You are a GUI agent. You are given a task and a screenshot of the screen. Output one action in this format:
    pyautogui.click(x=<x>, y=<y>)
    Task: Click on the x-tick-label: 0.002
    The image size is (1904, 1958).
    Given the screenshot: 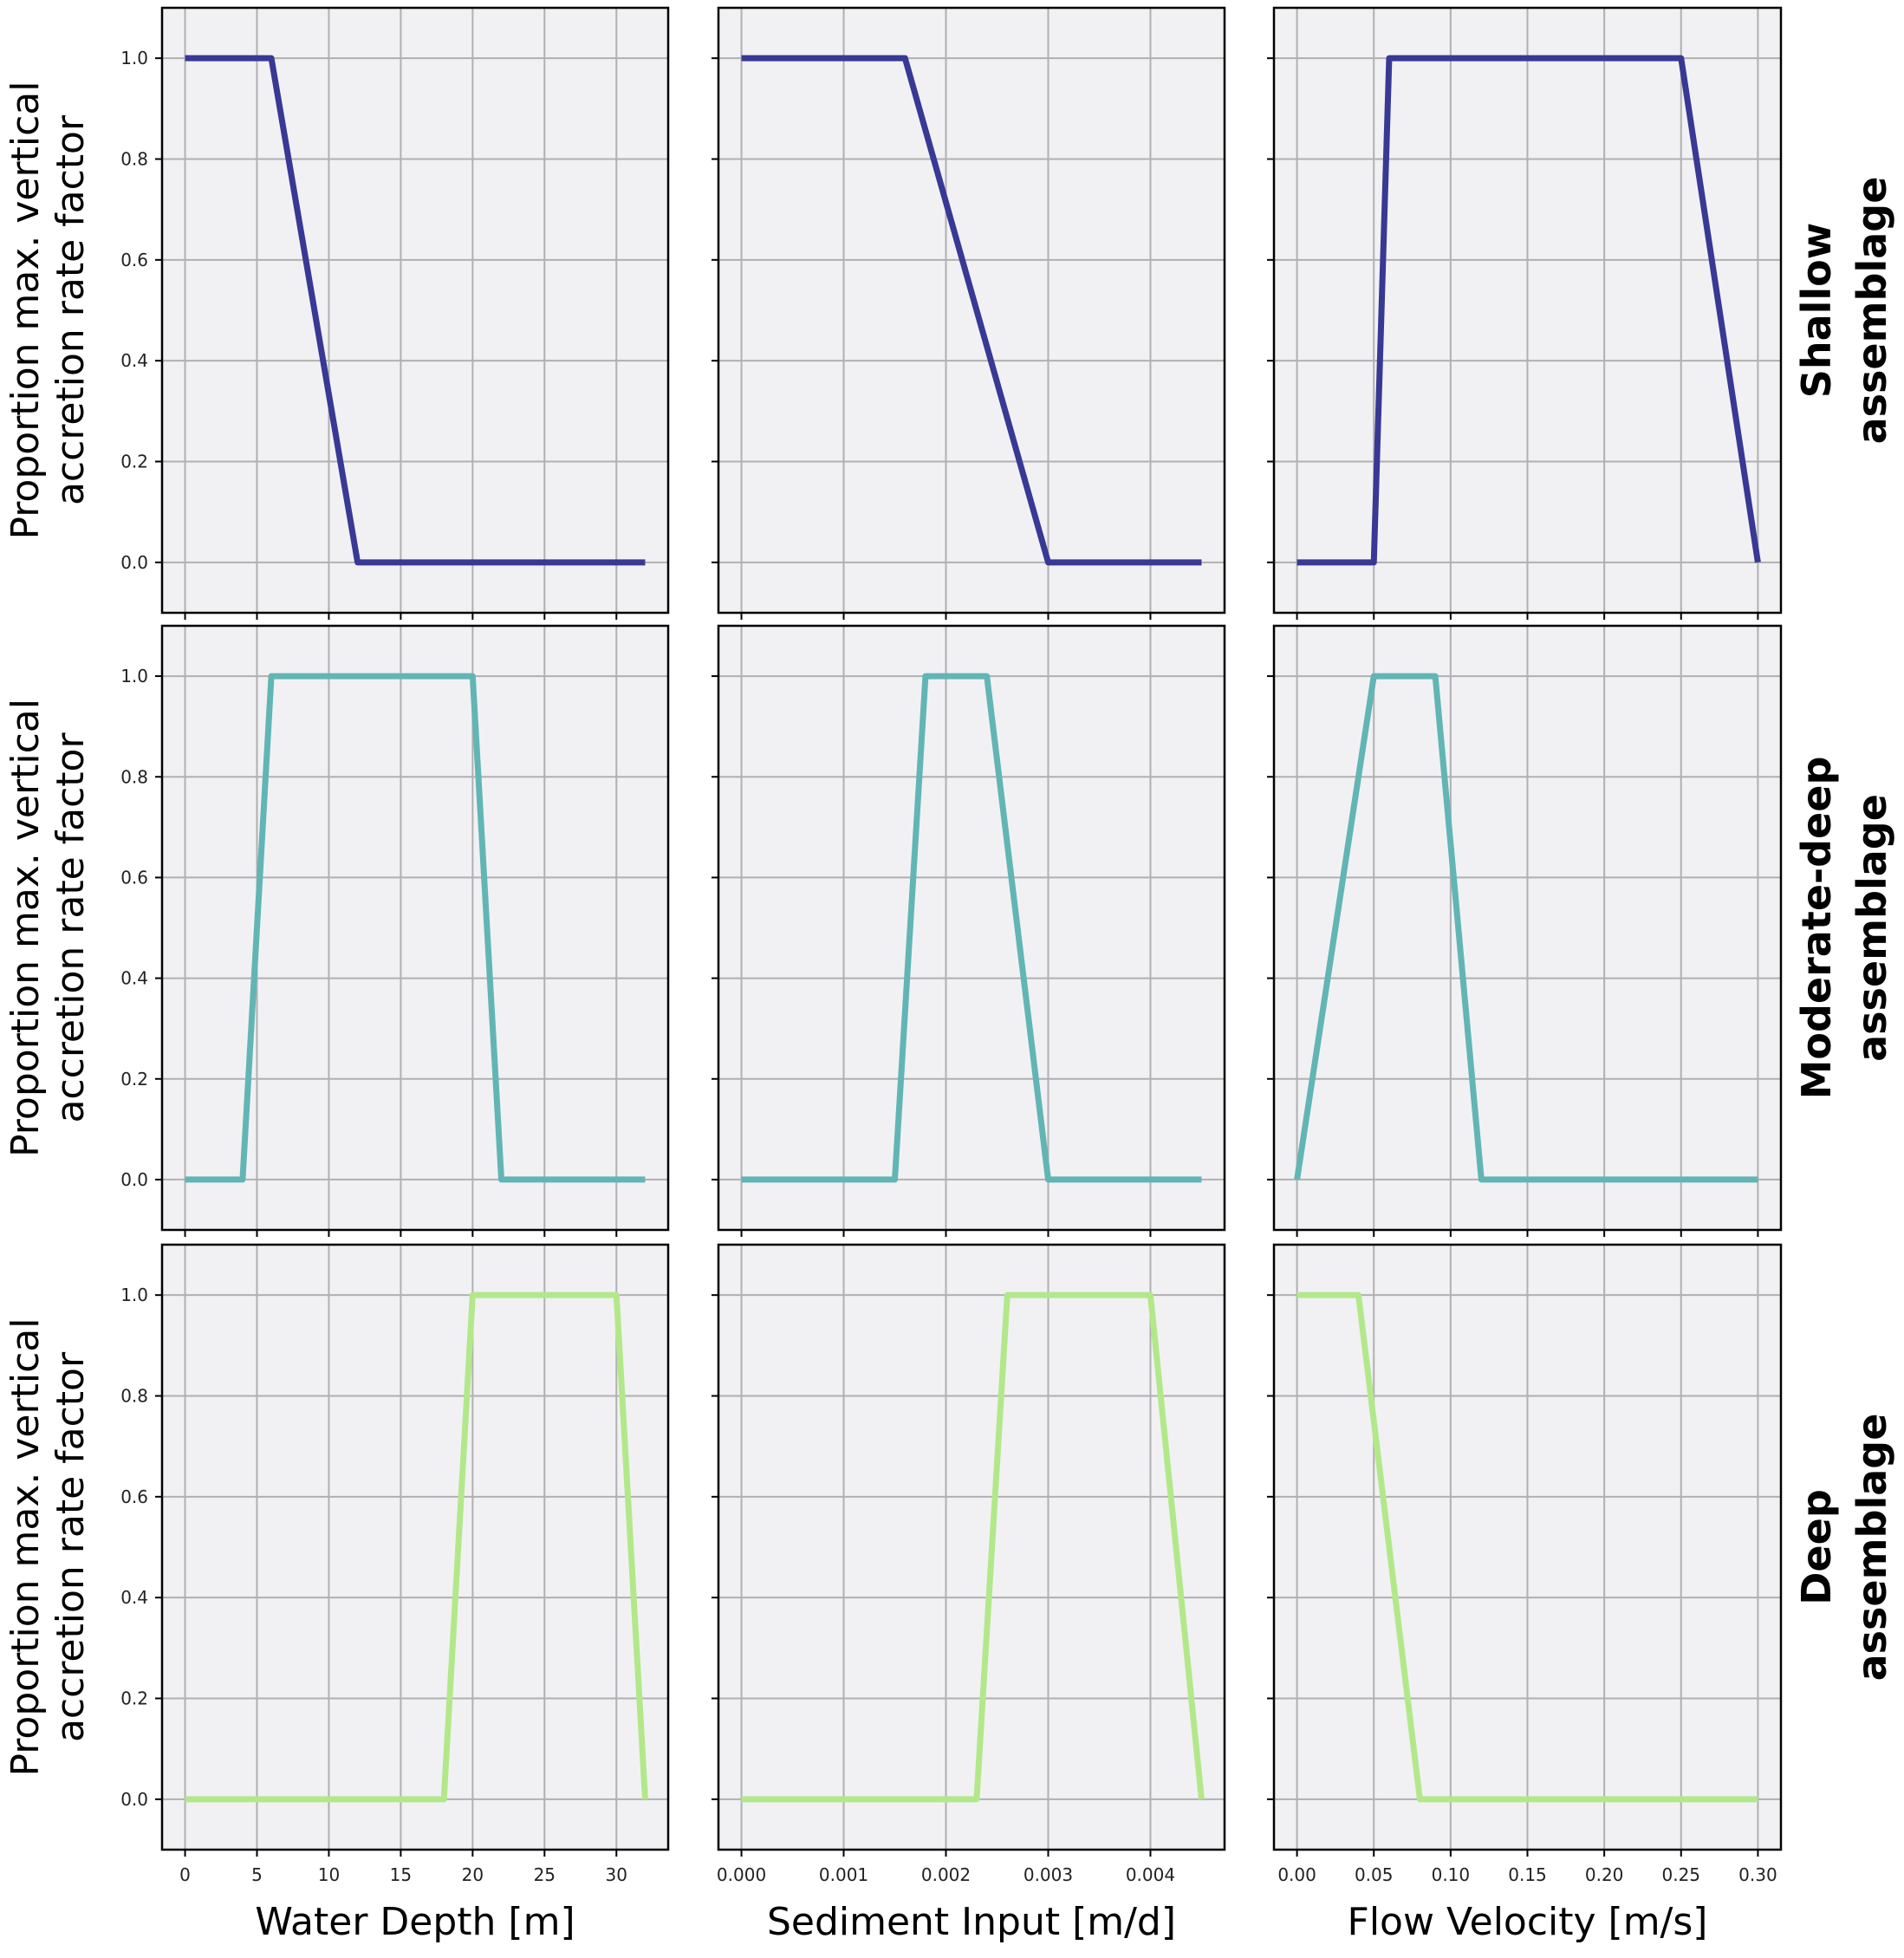 What is the action you would take?
    pyautogui.click(x=946, y=1875)
    